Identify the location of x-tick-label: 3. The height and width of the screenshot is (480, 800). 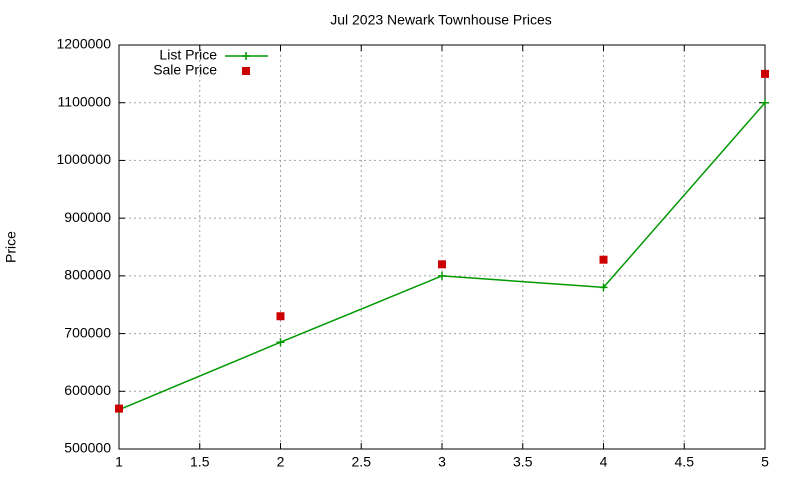
(442, 462).